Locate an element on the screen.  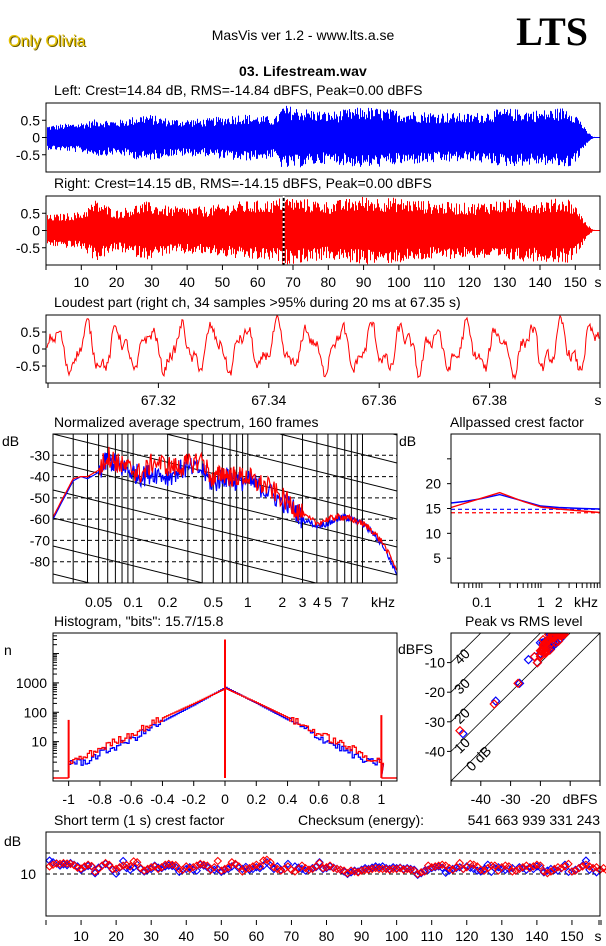
x-tick-label: 80 is located at coordinates (329, 282).